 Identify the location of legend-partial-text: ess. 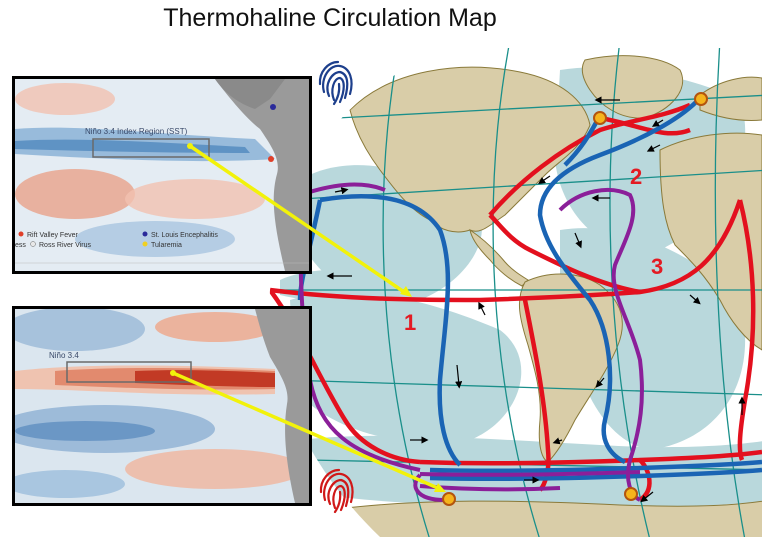
(20, 245).